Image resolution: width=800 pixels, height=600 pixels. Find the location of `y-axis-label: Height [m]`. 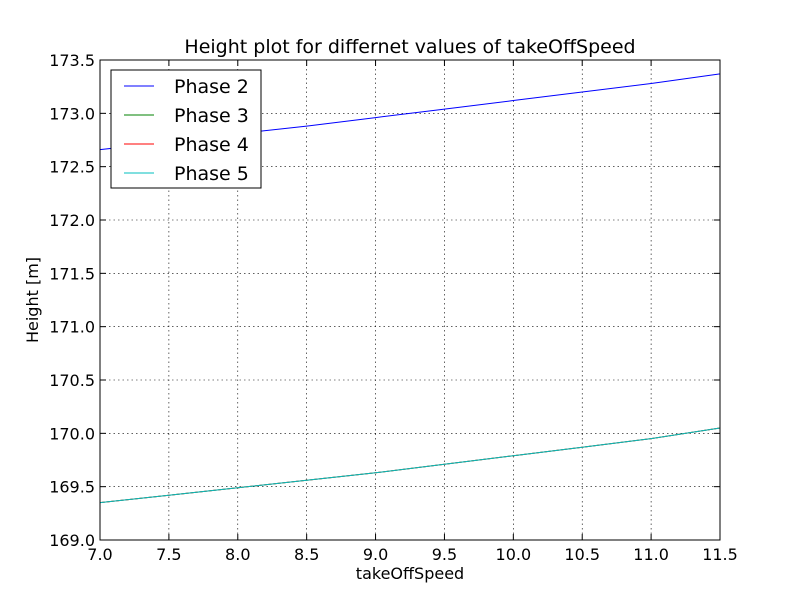

y-axis-label: Height [m] is located at coordinates (32, 300).